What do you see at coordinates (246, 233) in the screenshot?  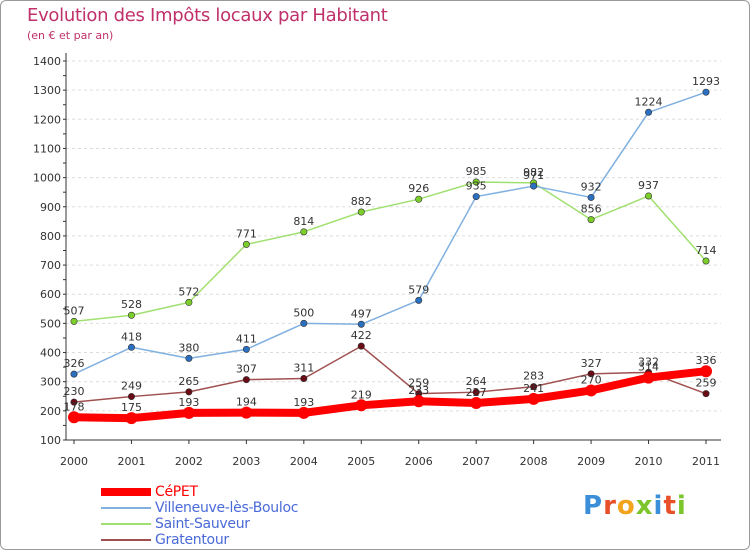 I see `data-label: 771` at bounding box center [246, 233].